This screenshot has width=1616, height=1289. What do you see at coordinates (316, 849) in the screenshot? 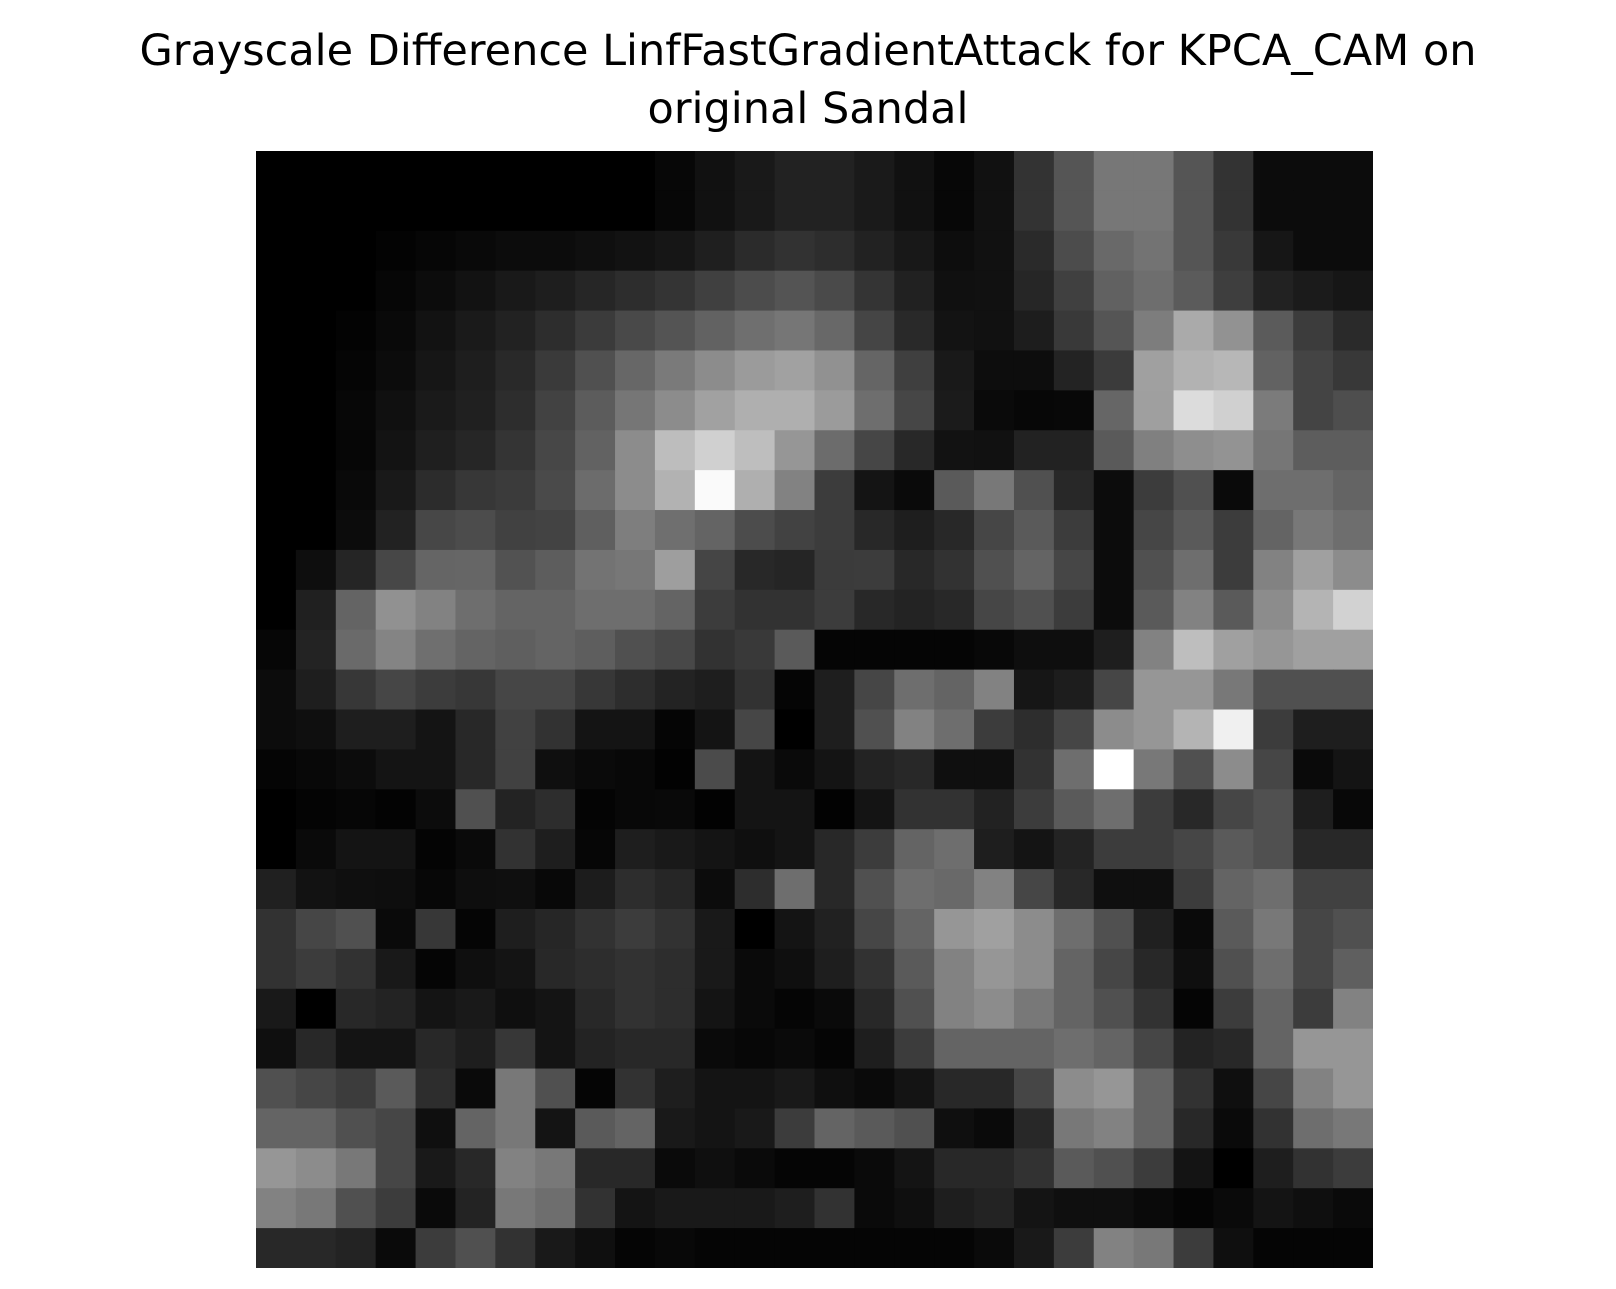
I see `heatmap-cell-r17-c1` at bounding box center [316, 849].